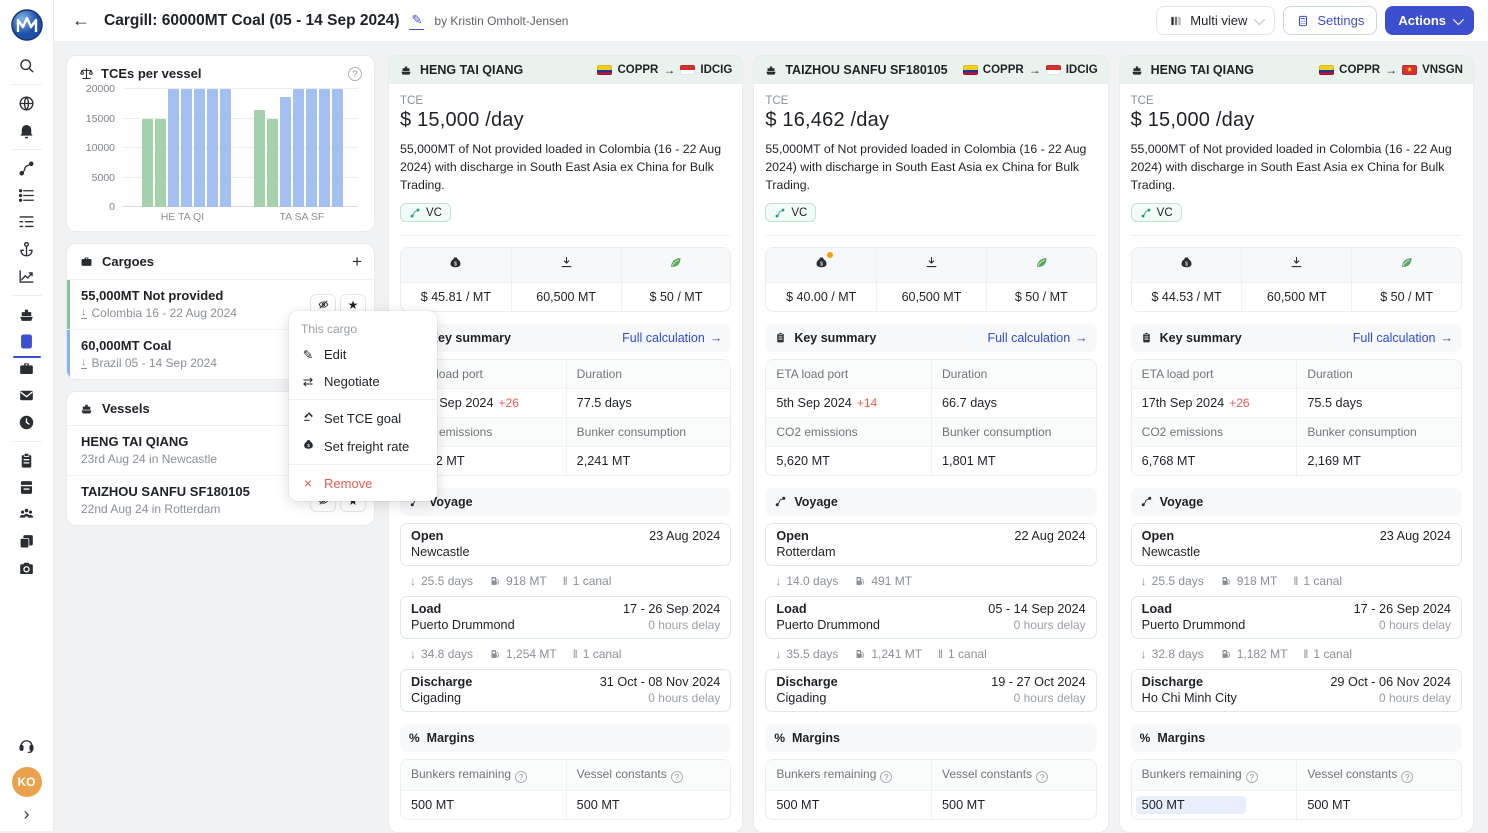  I want to click on copy-icon, so click(27, 541).